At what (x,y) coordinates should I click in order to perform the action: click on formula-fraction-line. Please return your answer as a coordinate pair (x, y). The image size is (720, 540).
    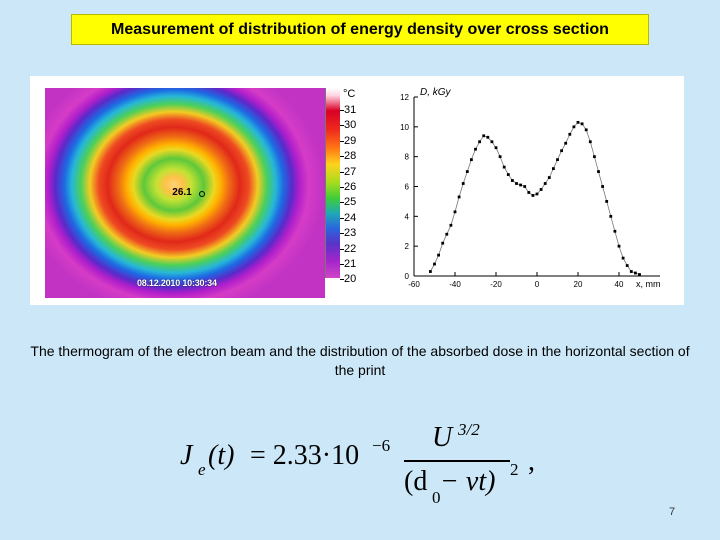
    Looking at the image, I should click on (457, 461).